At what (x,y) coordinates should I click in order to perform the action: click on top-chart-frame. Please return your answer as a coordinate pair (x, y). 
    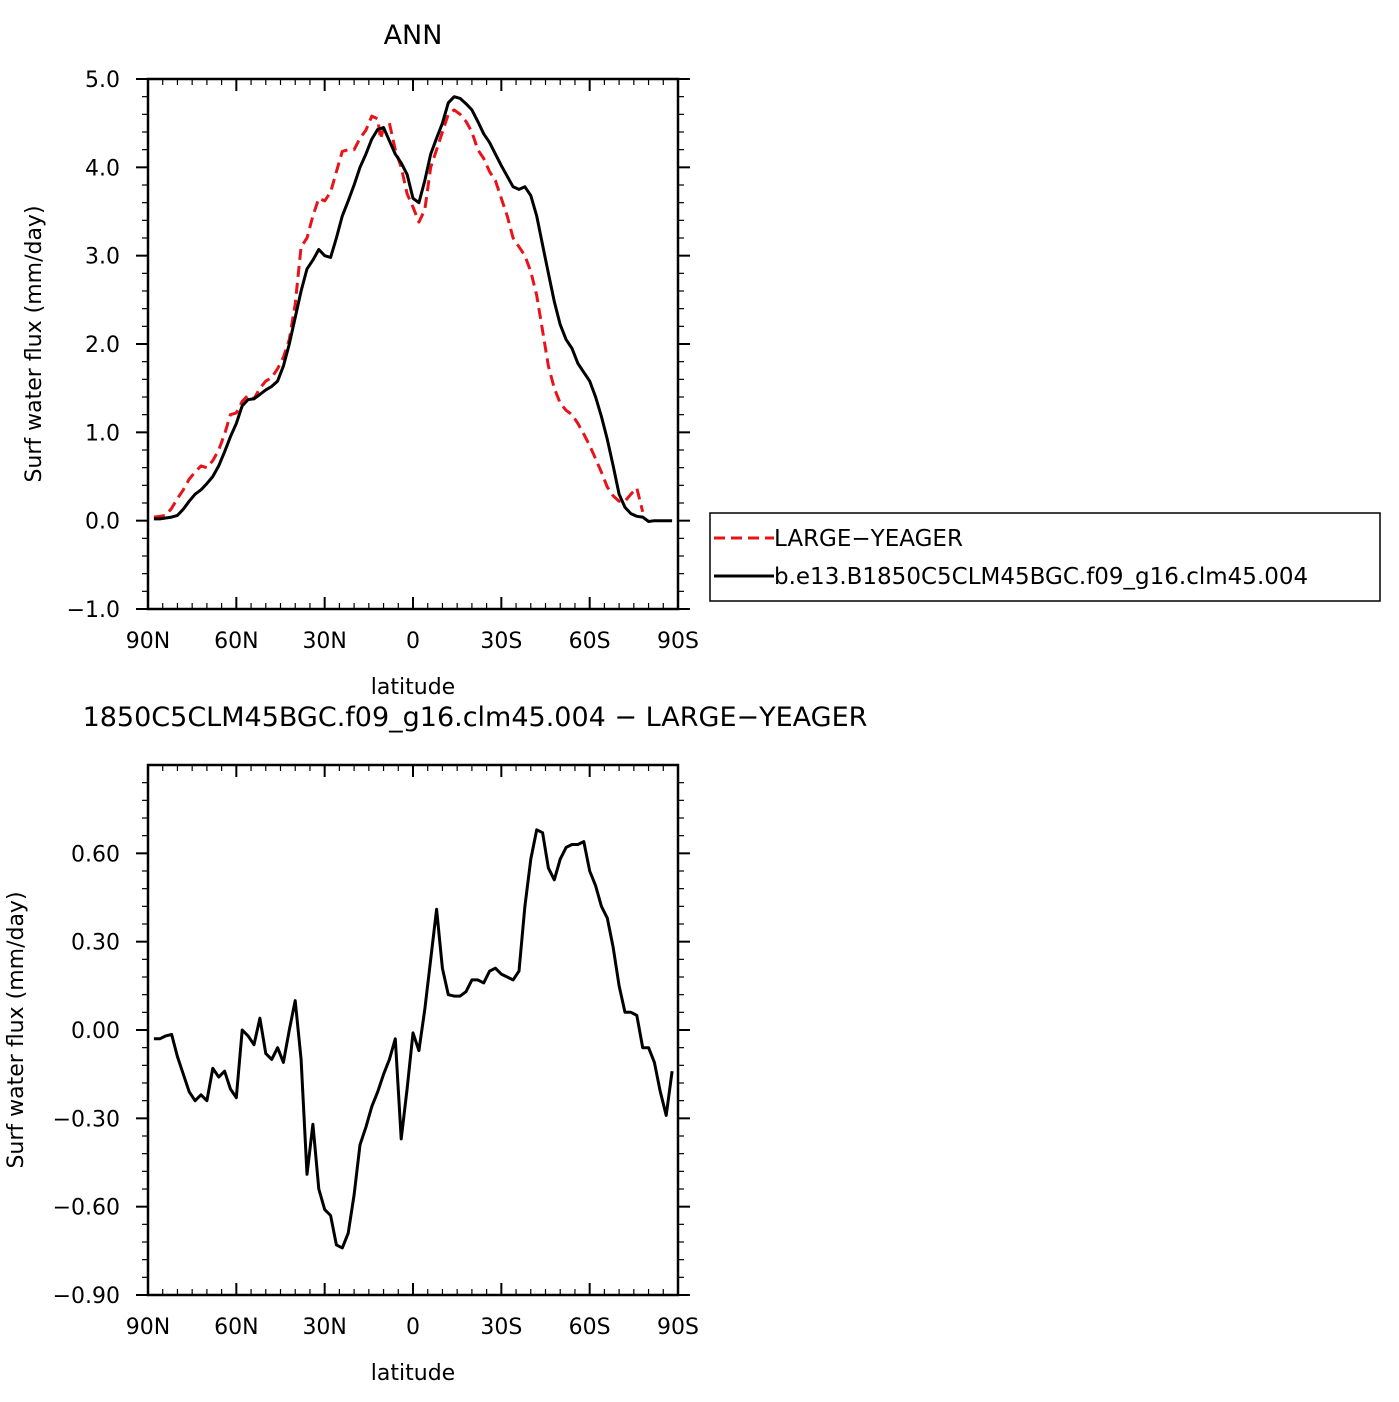
    Looking at the image, I should click on (413, 344).